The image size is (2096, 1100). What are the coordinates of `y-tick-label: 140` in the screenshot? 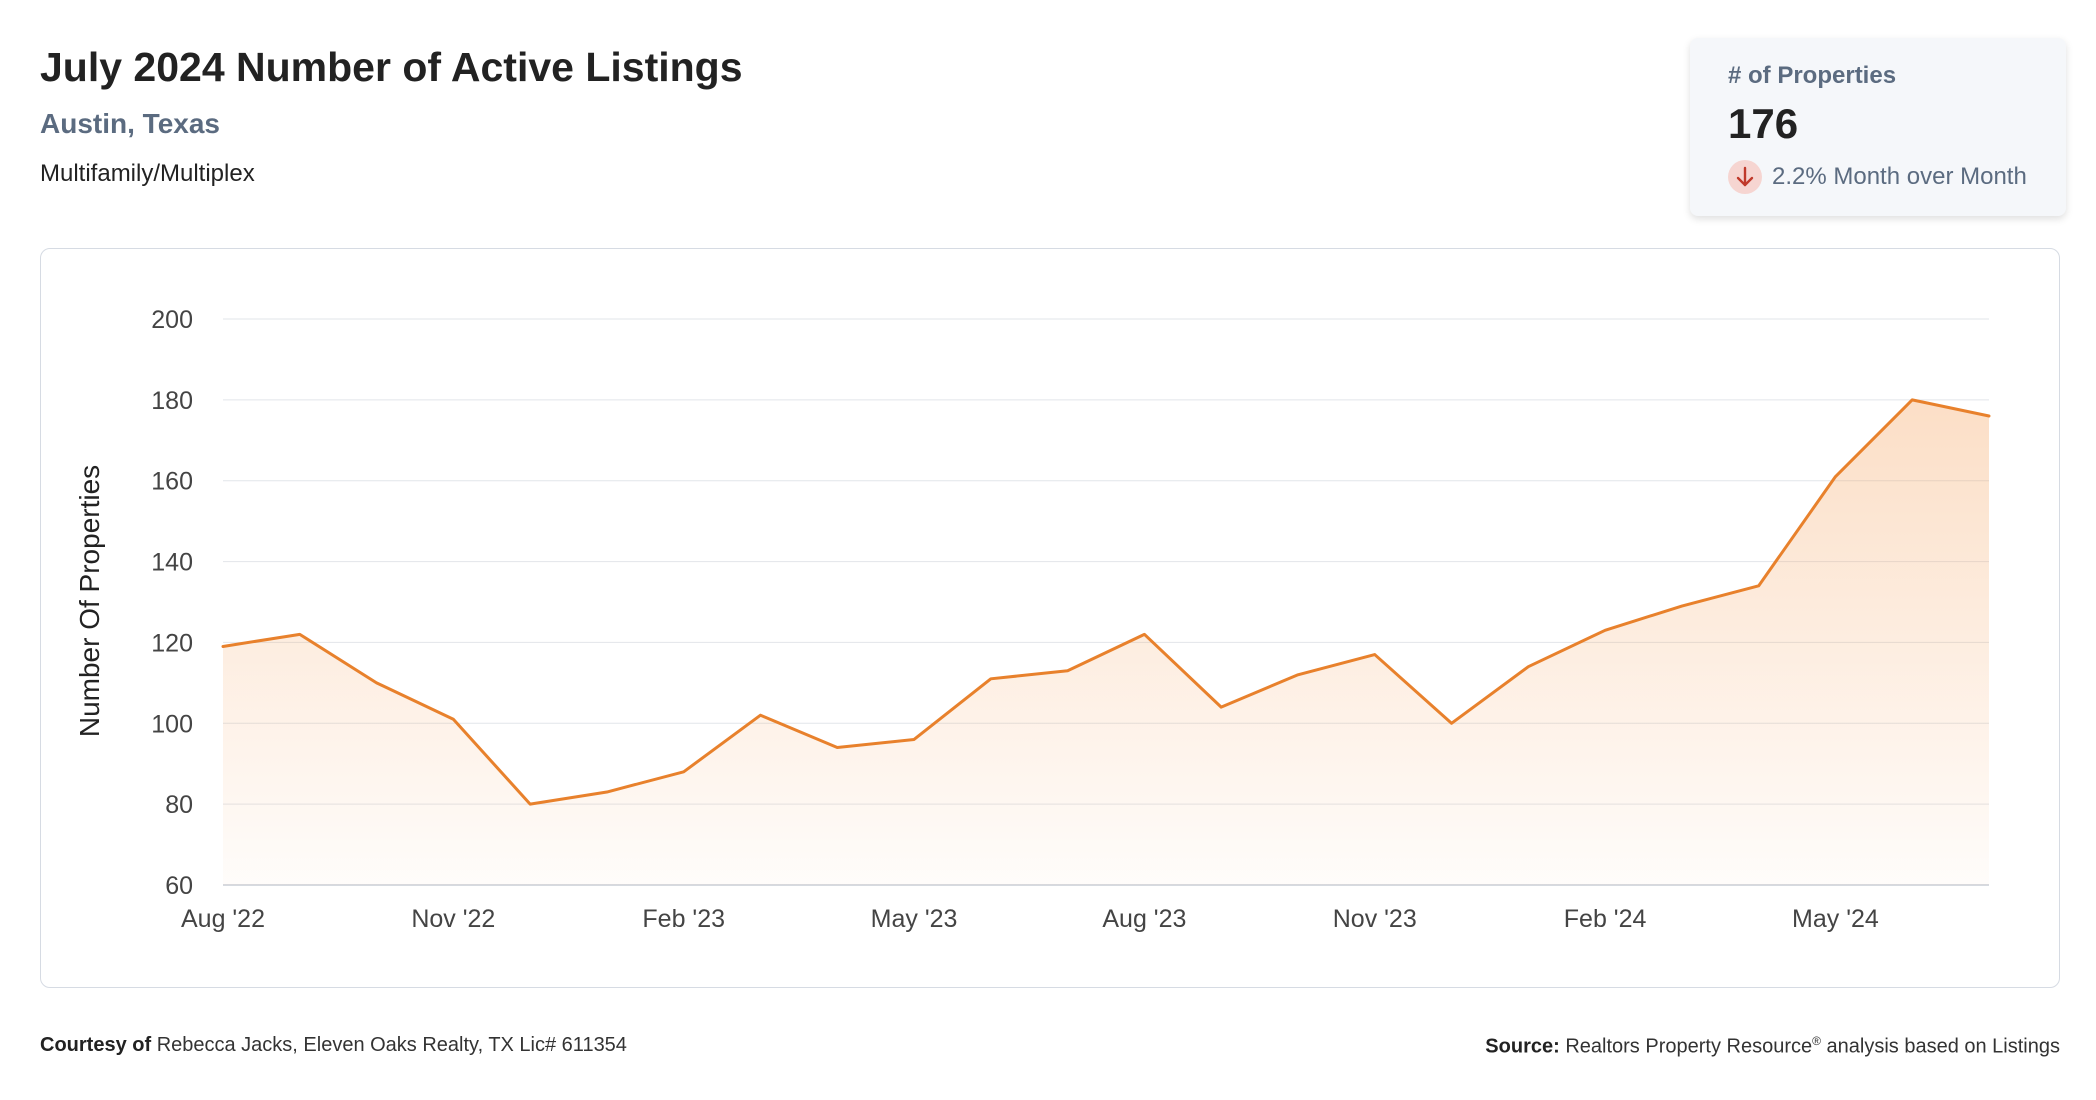 It's located at (172, 563).